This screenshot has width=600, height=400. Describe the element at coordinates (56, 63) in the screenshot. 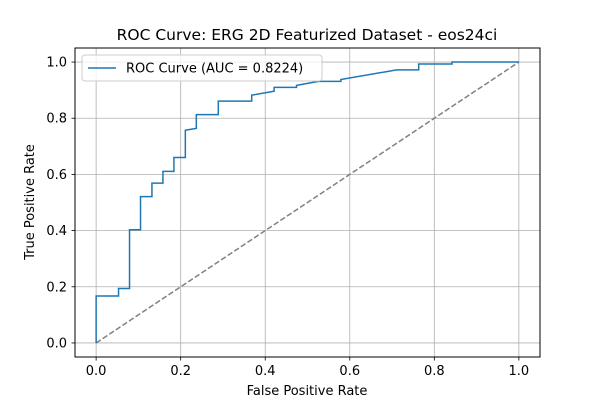

I see `y-tick-label: 1.0` at that location.